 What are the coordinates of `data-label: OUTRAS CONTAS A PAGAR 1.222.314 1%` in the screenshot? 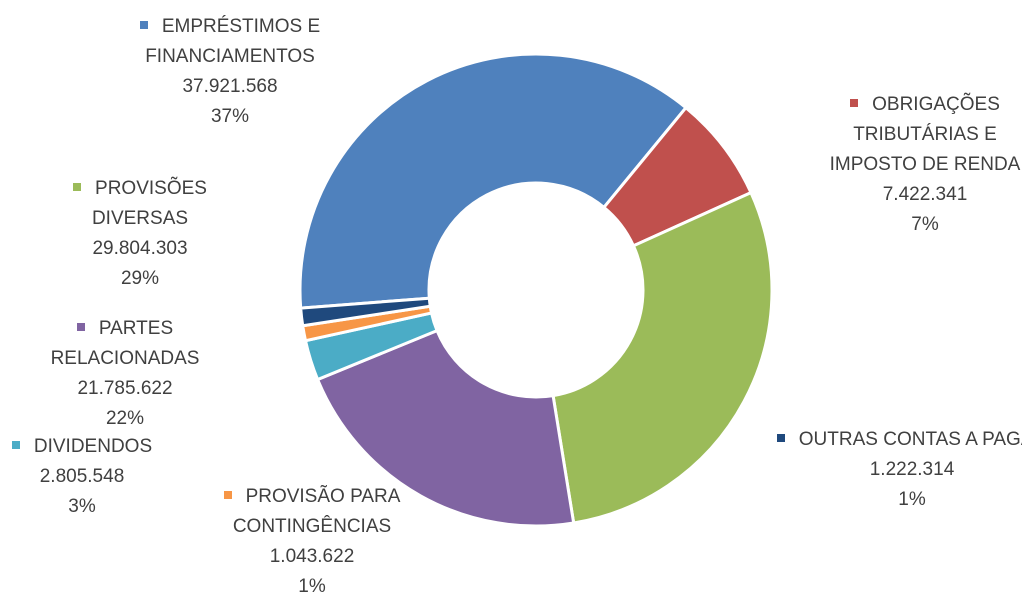 It's located at (897, 470).